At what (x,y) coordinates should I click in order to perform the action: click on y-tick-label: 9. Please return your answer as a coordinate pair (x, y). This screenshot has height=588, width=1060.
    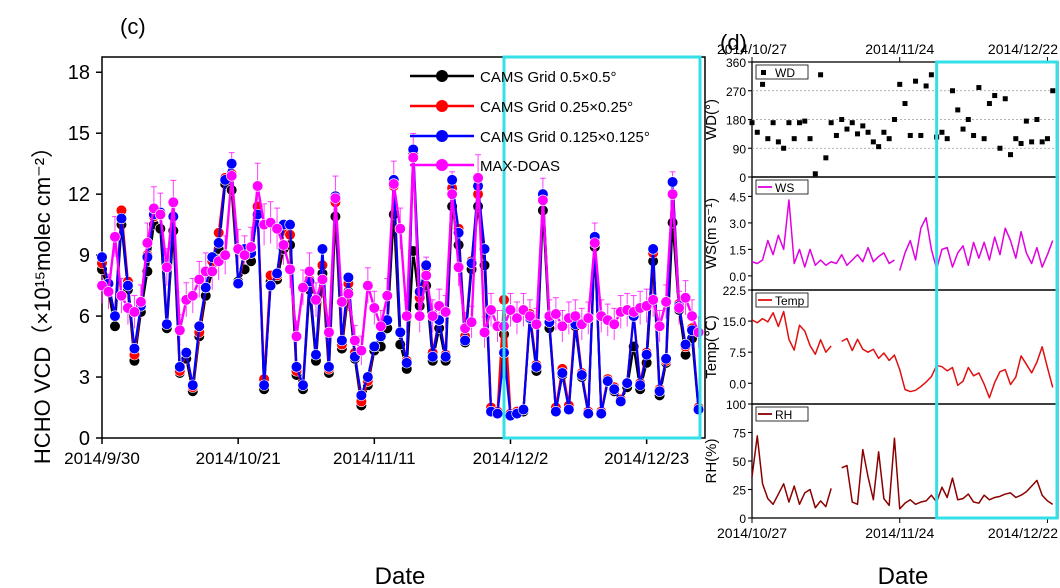
    Looking at the image, I should click on (84, 256).